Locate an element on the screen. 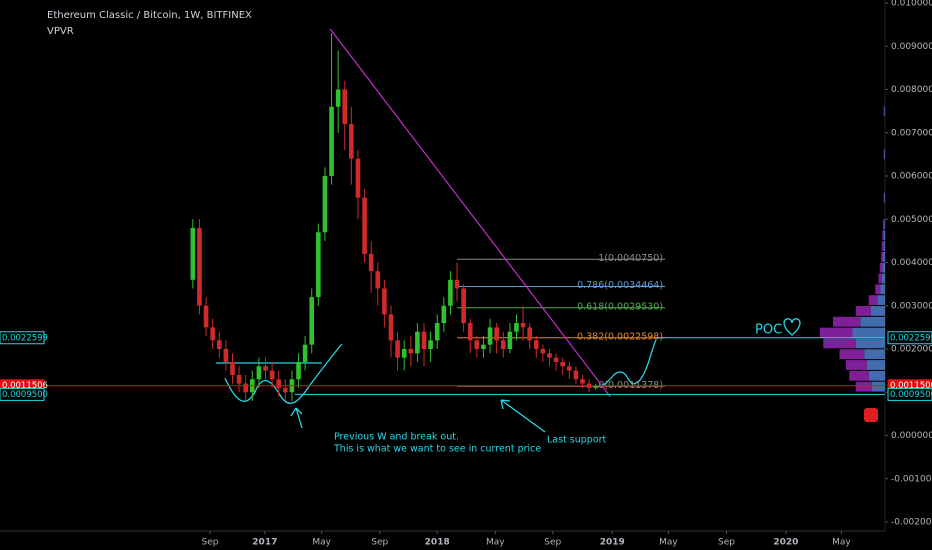 The height and width of the screenshot is (550, 932). x-tick-label: 2020 is located at coordinates (785, 543).